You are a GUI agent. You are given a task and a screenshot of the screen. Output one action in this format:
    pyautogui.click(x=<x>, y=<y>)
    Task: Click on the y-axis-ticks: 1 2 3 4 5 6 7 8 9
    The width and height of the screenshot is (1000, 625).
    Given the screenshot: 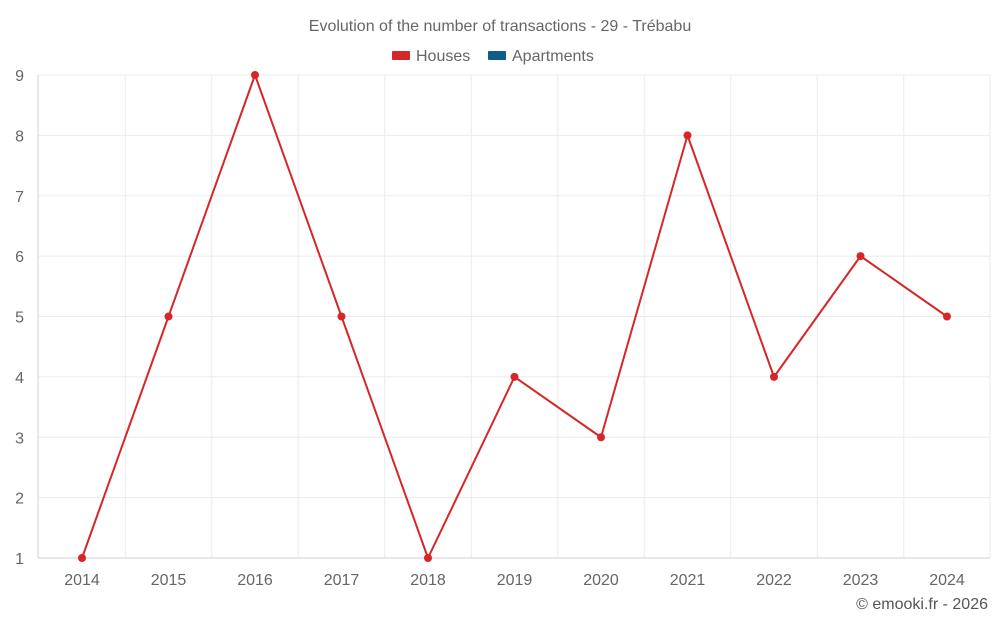 What is the action you would take?
    pyautogui.click(x=19, y=318)
    